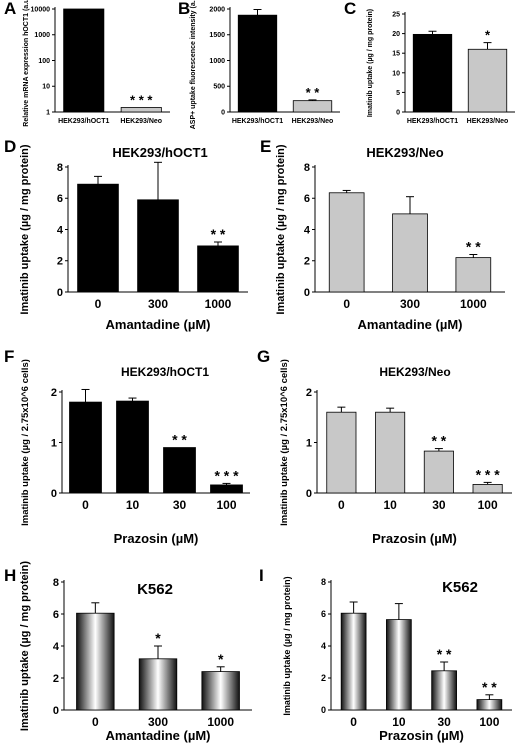  I want to click on y-tick-label: 1000, so click(217, 61).